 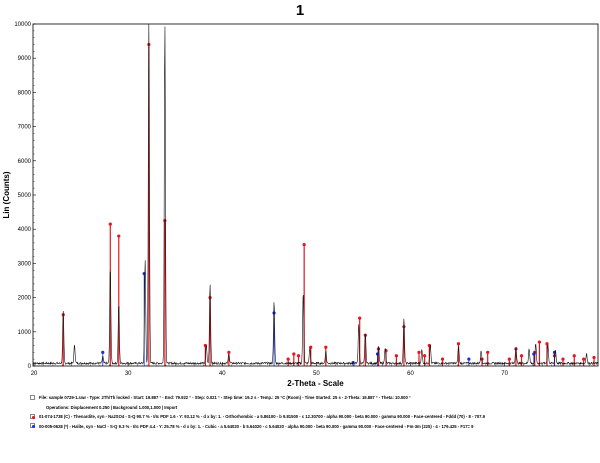 What do you see at coordinates (30, 367) in the screenshot?
I see `y-tick-label: 0` at bounding box center [30, 367].